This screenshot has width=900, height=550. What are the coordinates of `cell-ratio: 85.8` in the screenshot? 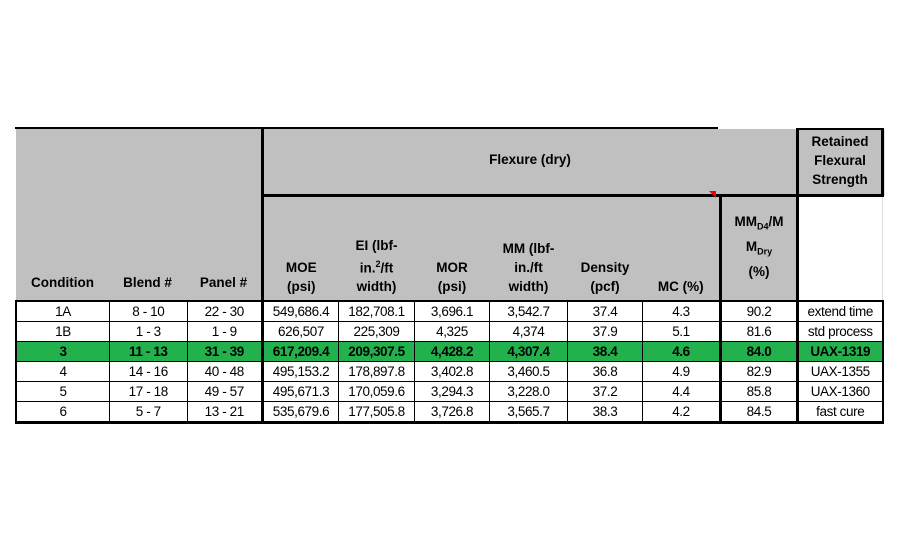 It's located at (759, 391).